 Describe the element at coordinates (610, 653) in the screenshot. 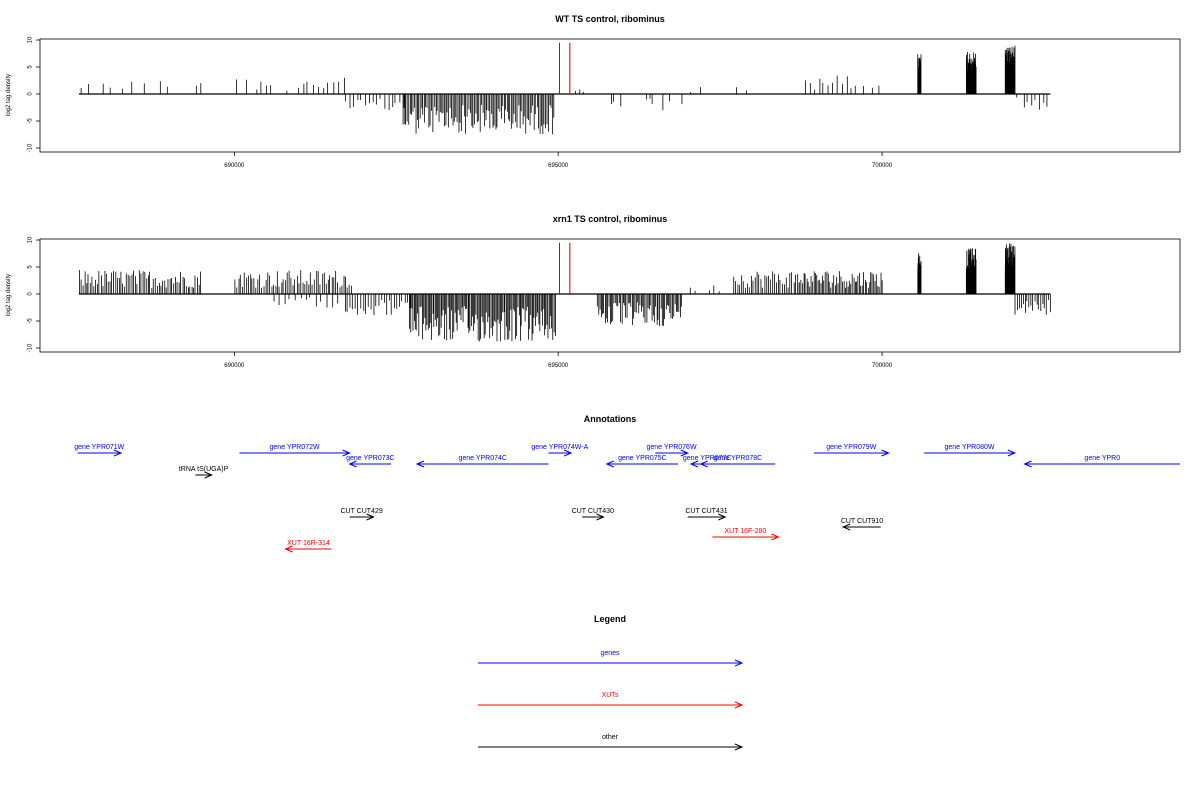

I see `legend-label: genes` at that location.